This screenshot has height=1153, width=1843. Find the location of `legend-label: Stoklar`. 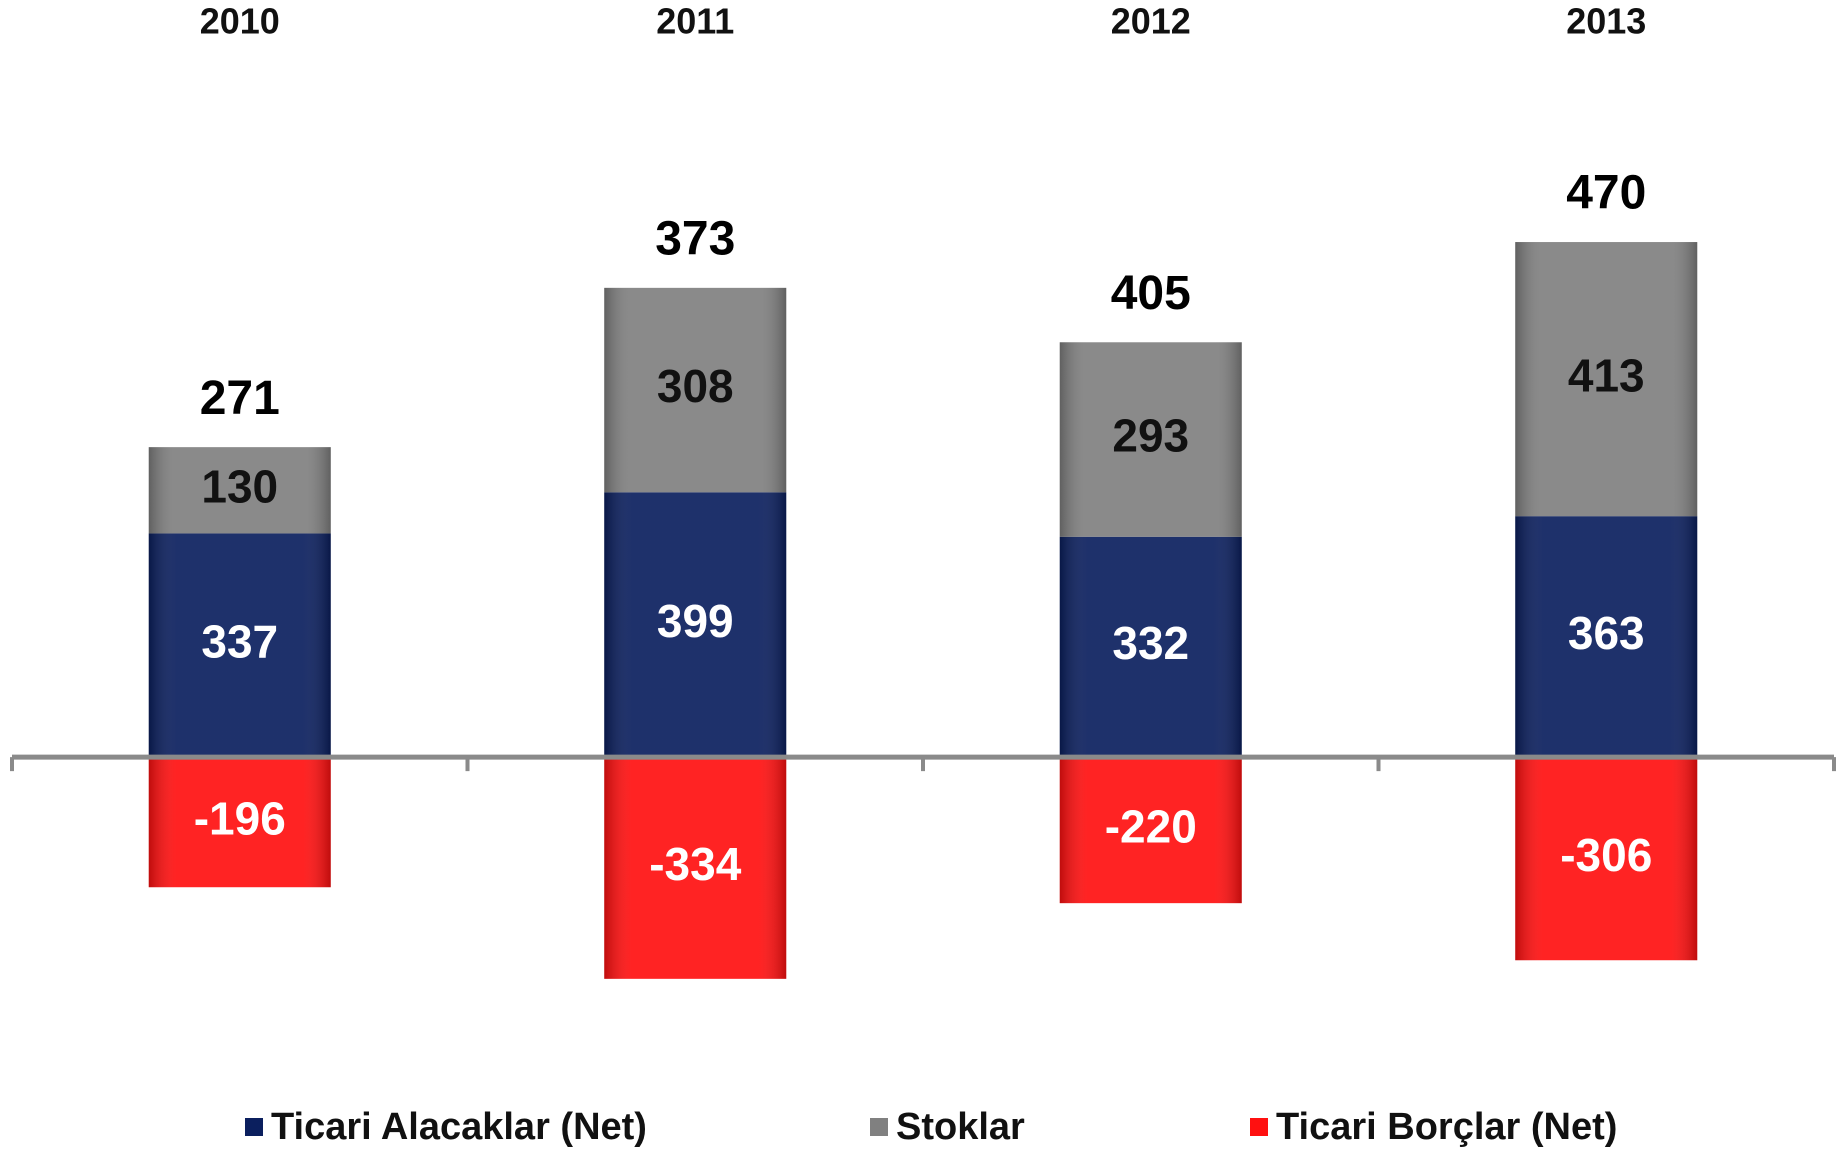

legend-label: Stoklar is located at coordinates (960, 1127).